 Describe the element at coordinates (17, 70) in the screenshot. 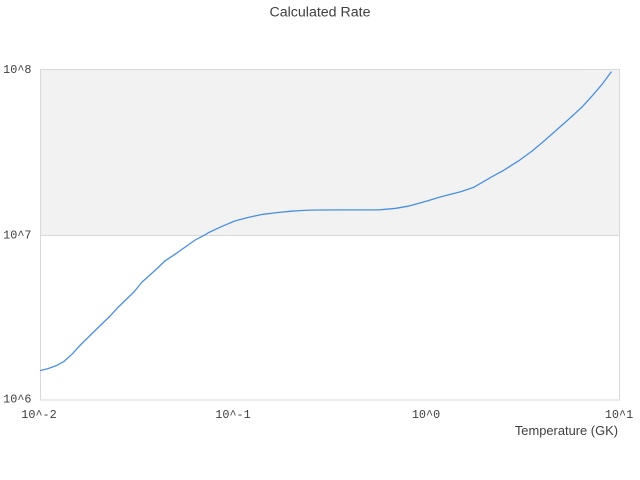

I see `svg-text: 10^8` at that location.